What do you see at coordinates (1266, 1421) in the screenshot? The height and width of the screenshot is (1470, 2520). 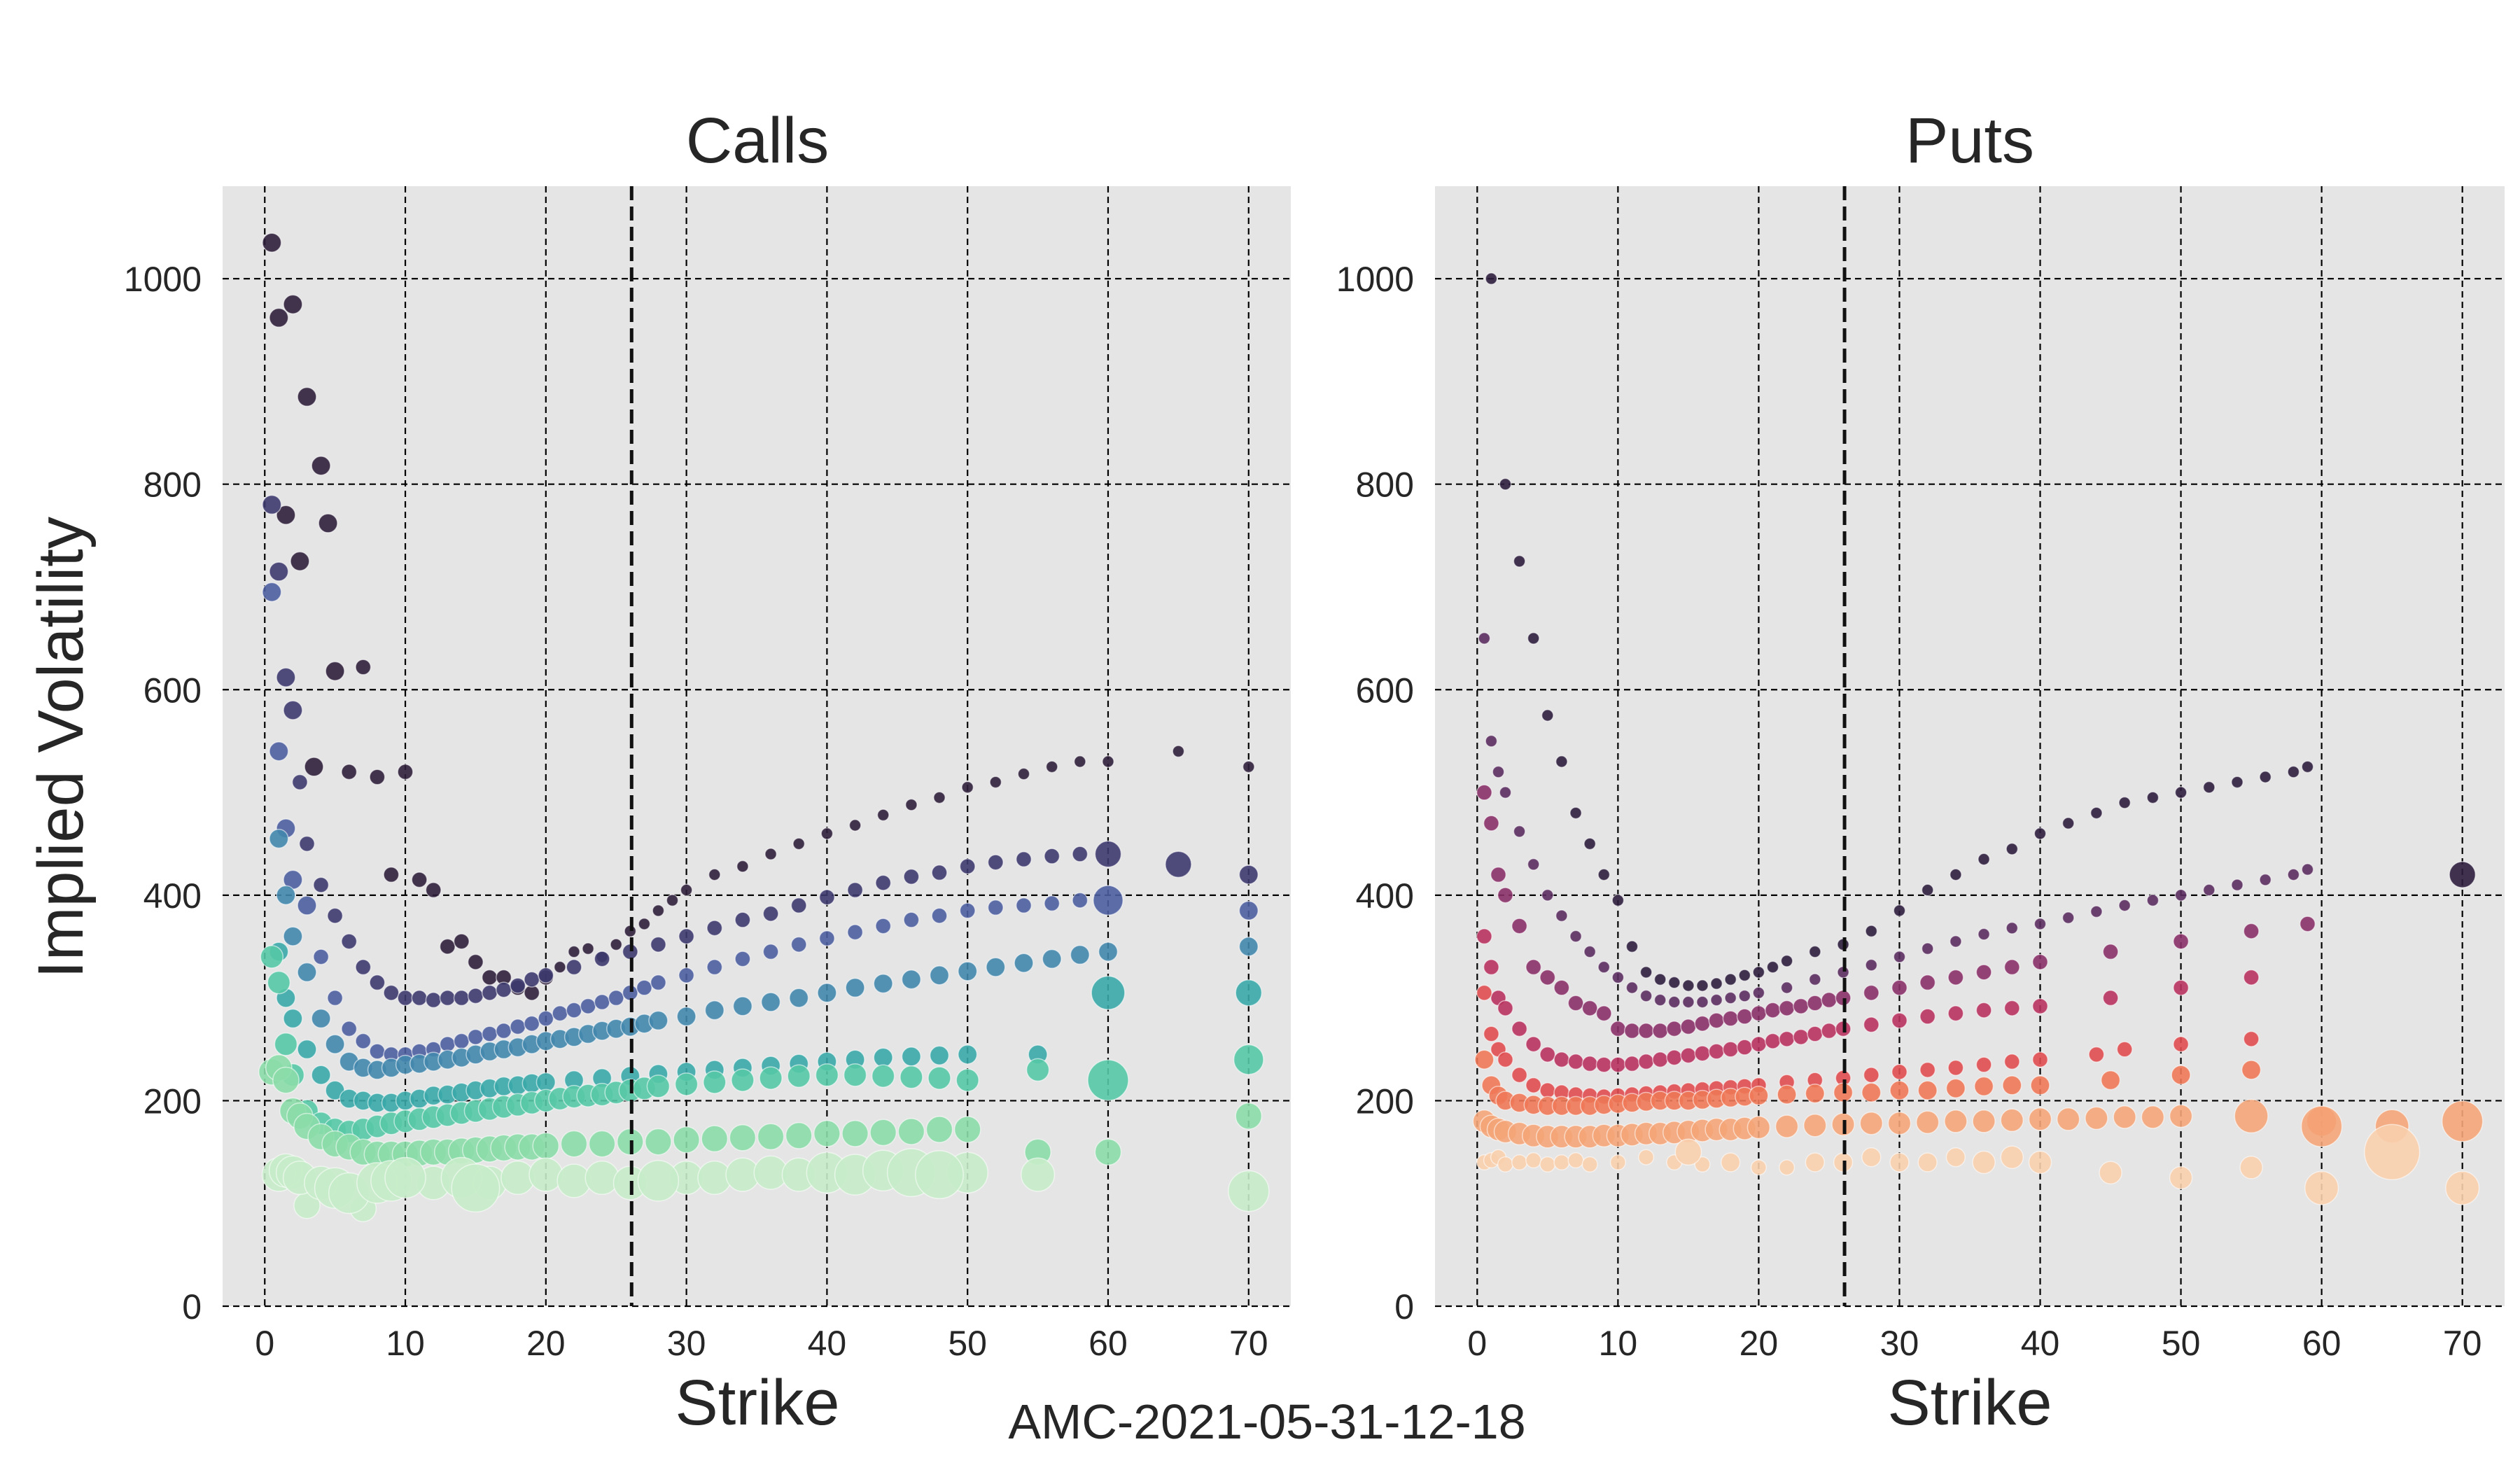 I see `ticker-timestamp-caption: AMC-2021-05-31-12-18` at bounding box center [1266, 1421].